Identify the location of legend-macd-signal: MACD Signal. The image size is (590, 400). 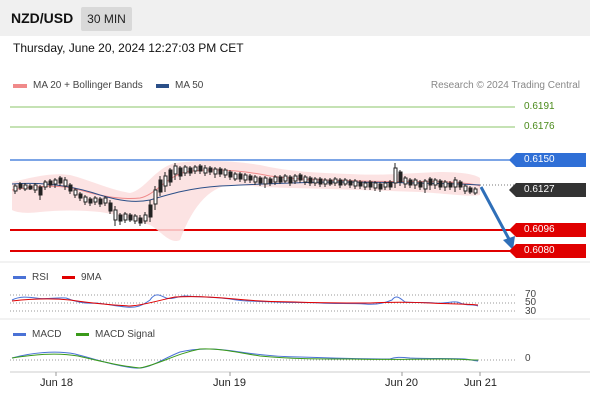
(115, 334).